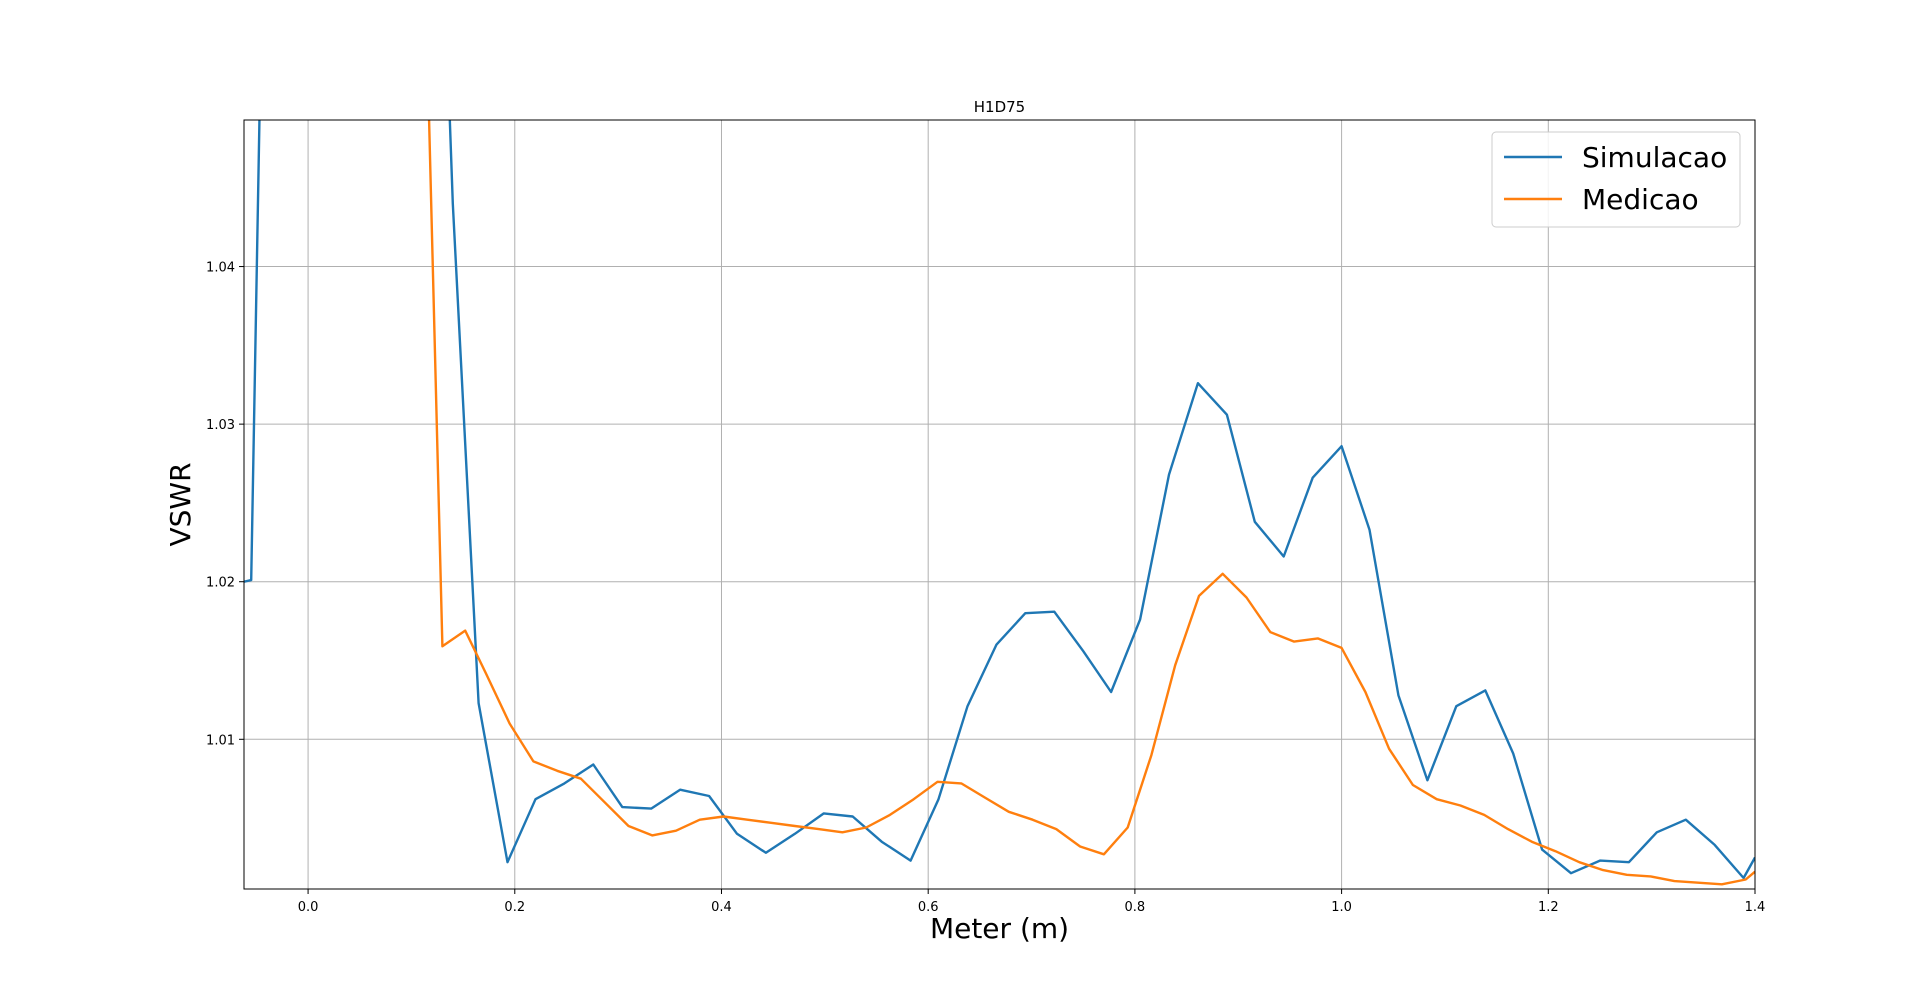 Image resolution: width=1920 pixels, height=983 pixels. Describe the element at coordinates (1755, 907) in the screenshot. I see `x-tick-label: 1.4` at that location.